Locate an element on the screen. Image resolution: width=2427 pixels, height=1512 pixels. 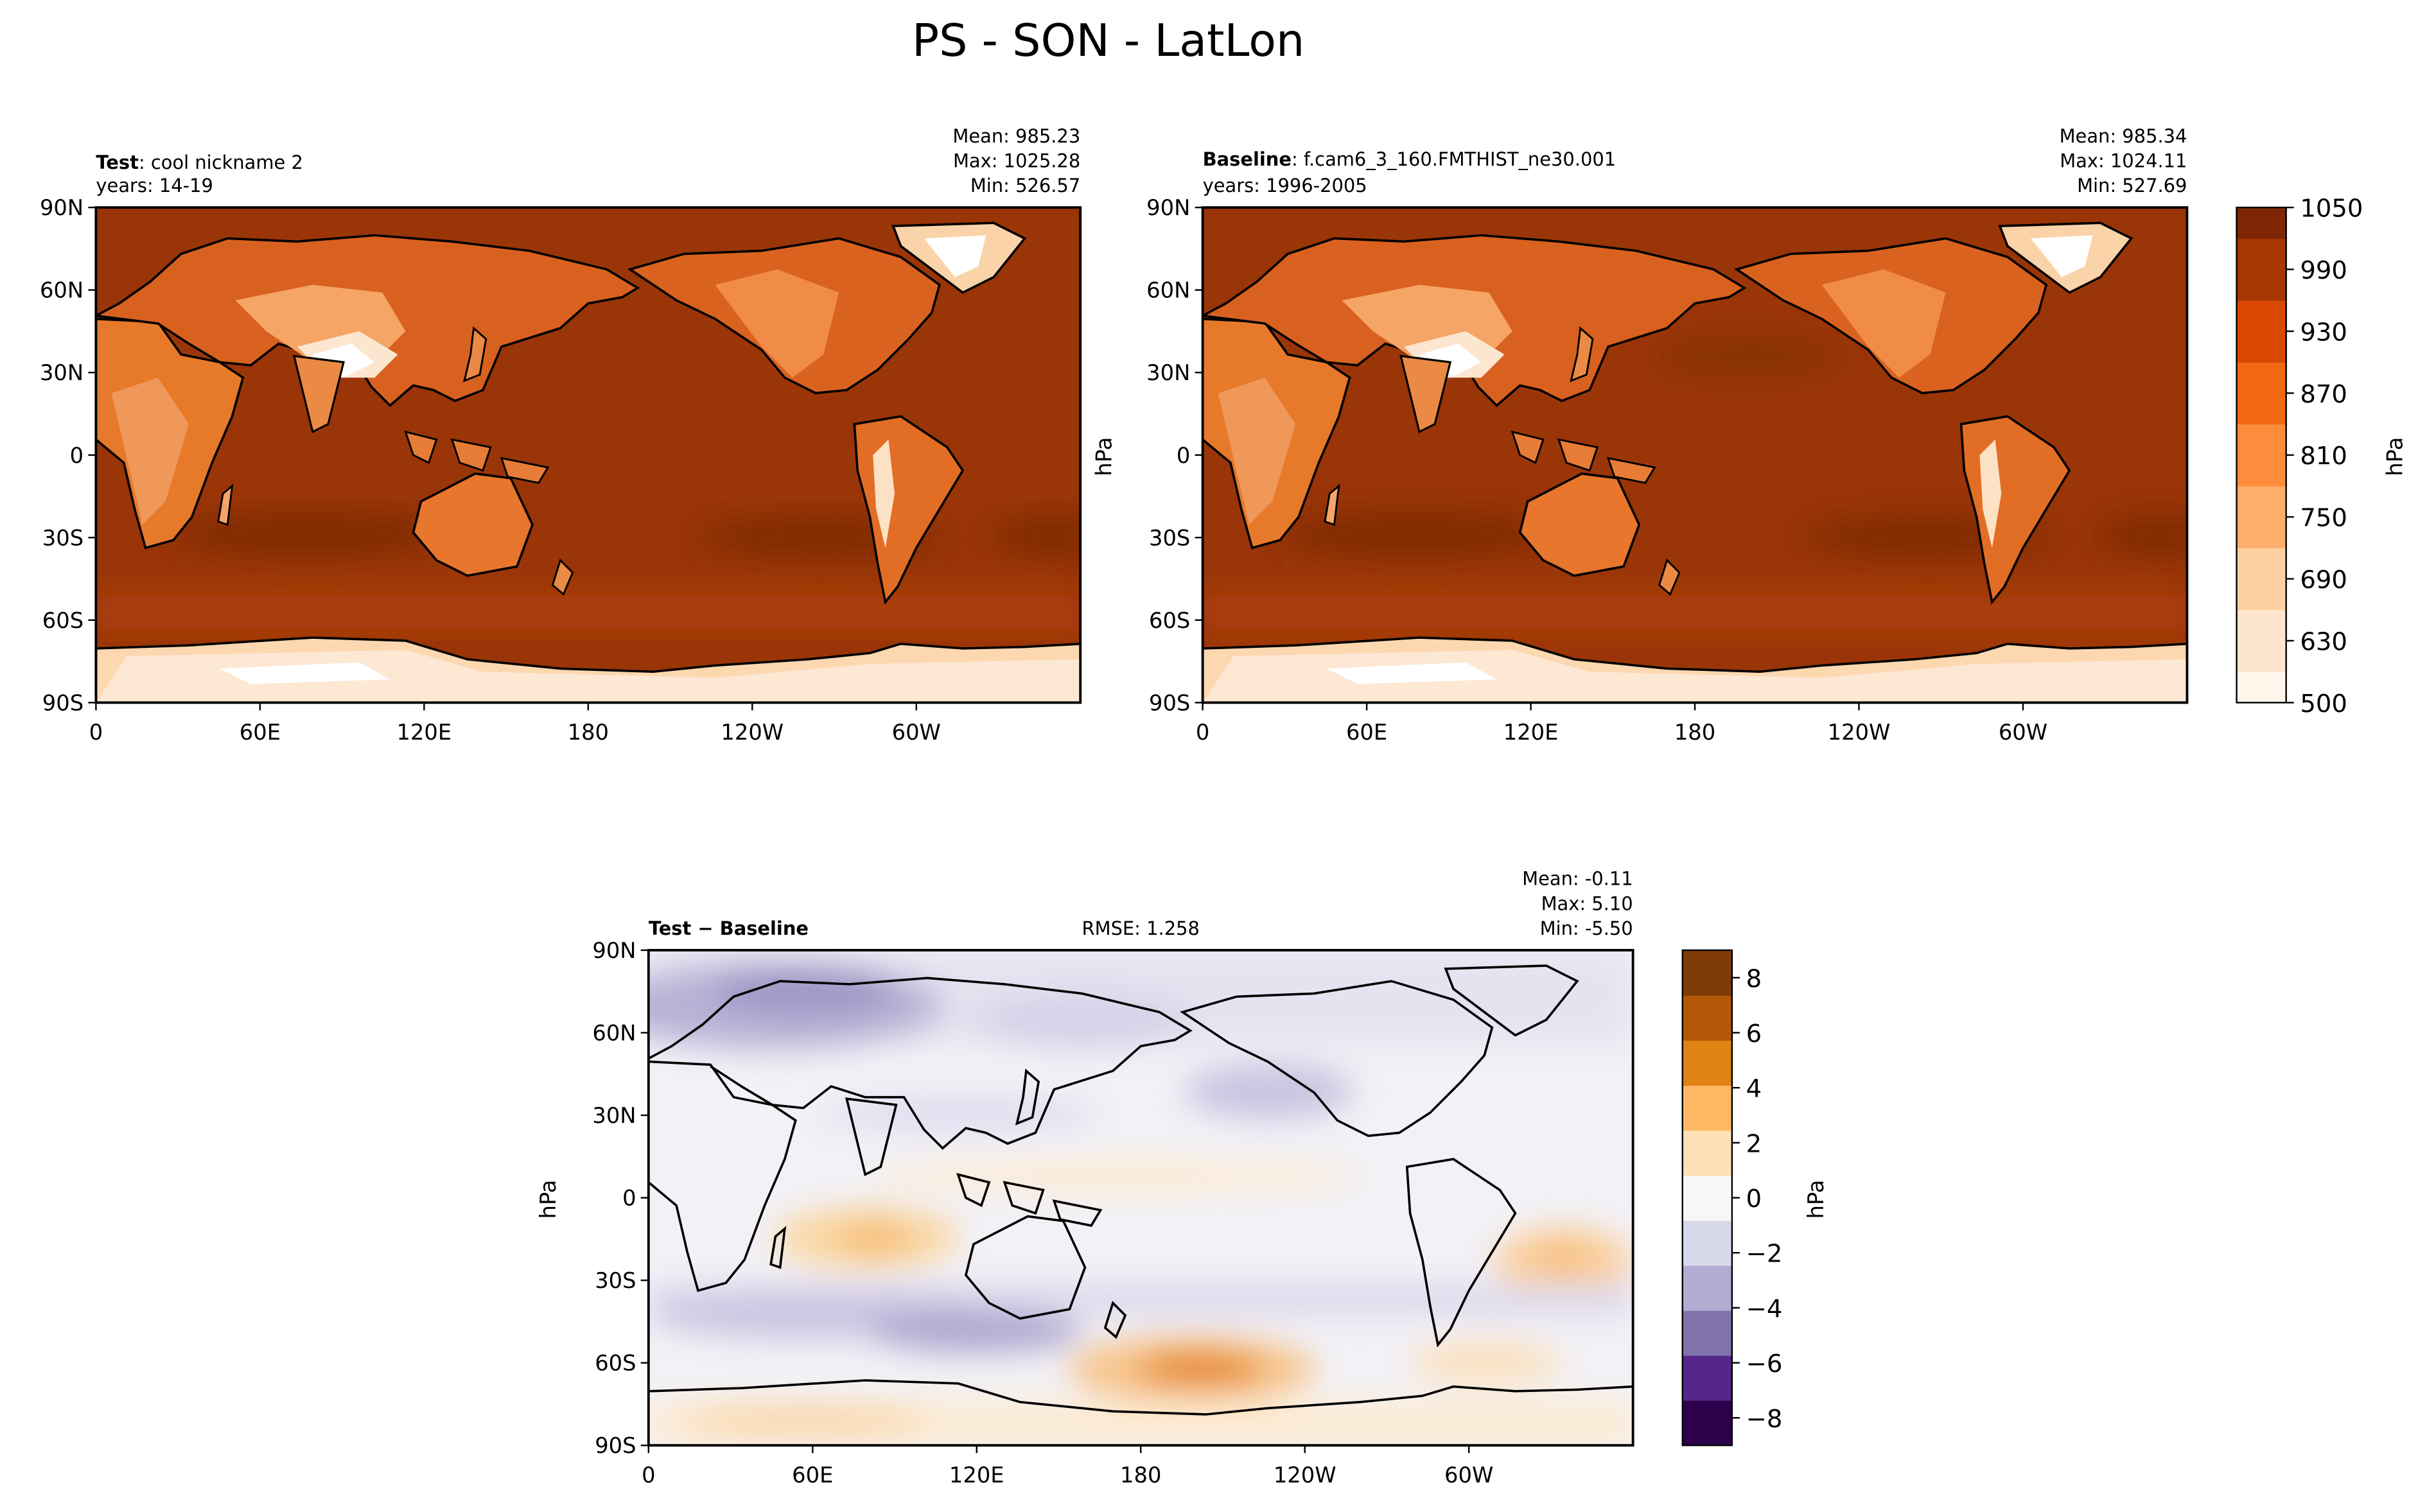
colorbar-tick-label: −6 is located at coordinates (1764, 1364).